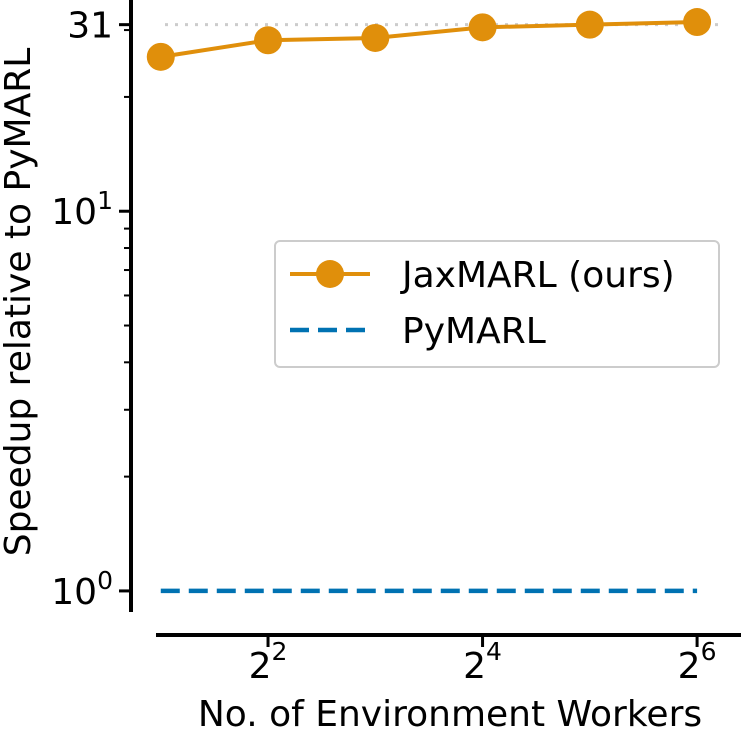  Describe the element at coordinates (82, 209) in the screenshot. I see `y-tick-label: 10¹` at that location.